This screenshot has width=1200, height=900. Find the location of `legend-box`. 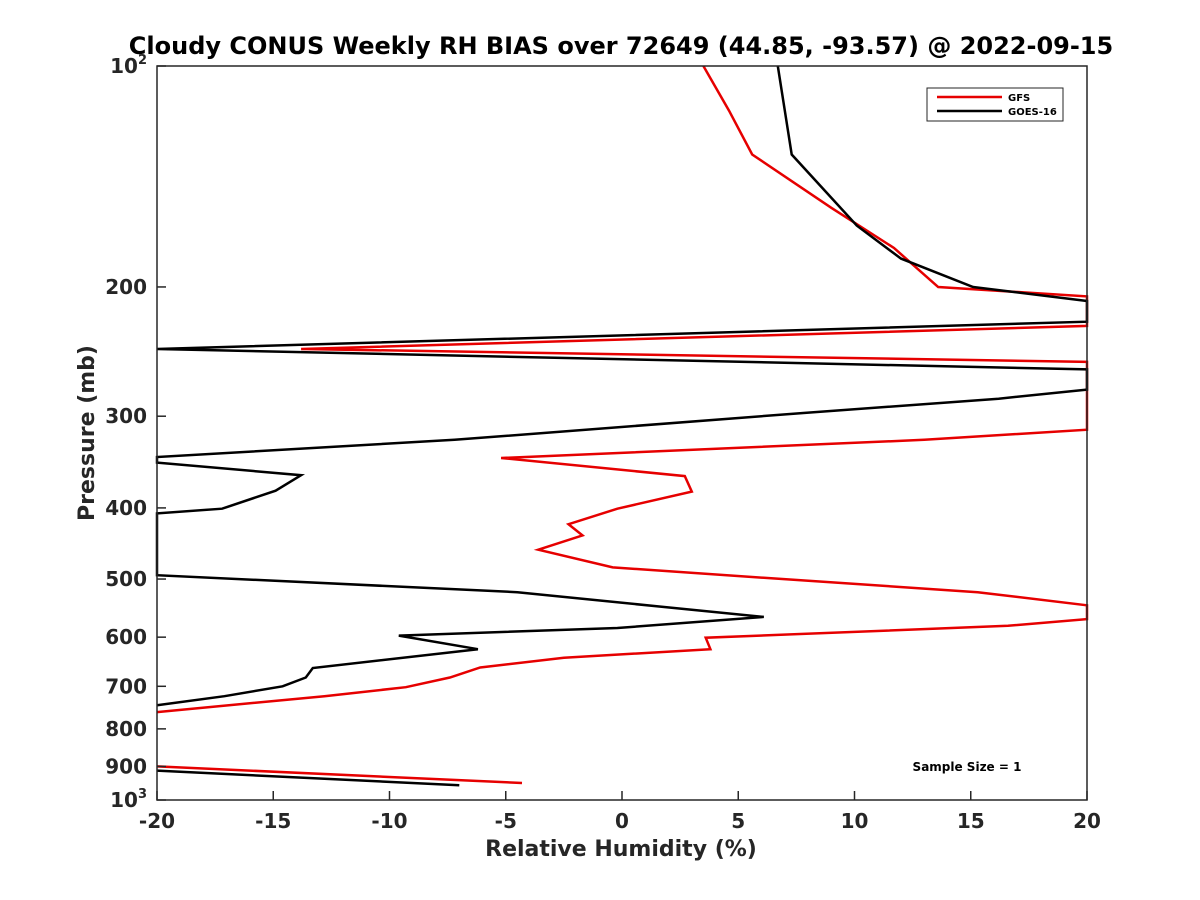

legend-box is located at coordinates (995, 104).